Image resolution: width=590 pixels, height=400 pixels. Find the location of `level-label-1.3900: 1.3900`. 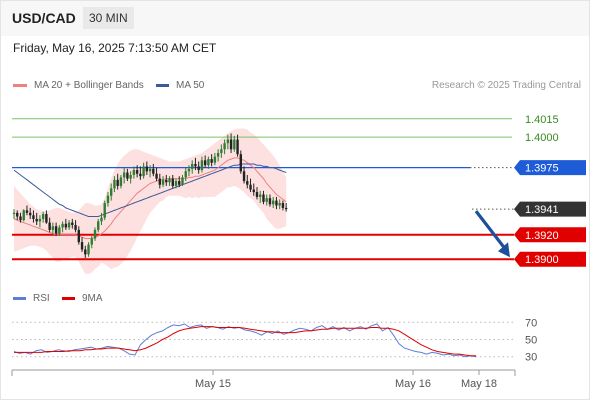

level-label-1.3900: 1.3900 is located at coordinates (542, 260).